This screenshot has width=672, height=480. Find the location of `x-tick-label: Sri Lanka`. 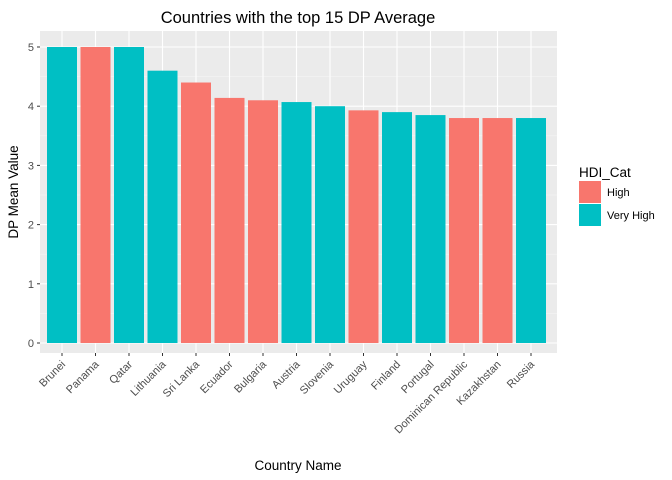

x-tick-label: Sri Lanka is located at coordinates (182, 379).